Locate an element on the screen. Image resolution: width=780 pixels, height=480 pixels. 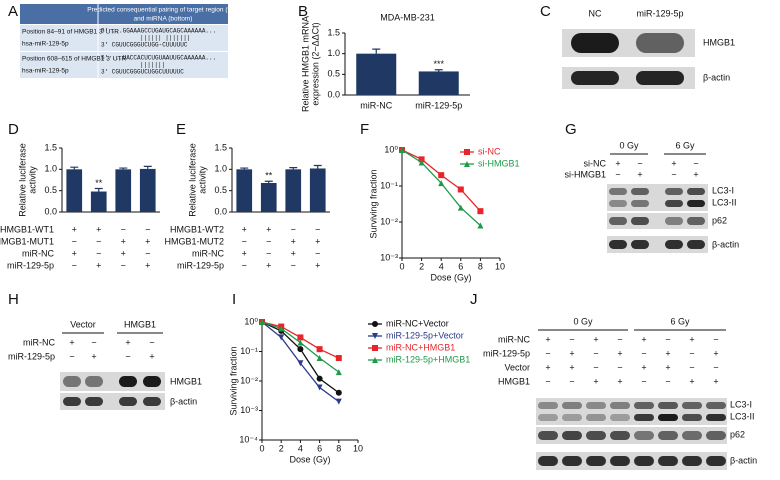
y-tick-label: 1.0 is located at coordinates (333, 53).